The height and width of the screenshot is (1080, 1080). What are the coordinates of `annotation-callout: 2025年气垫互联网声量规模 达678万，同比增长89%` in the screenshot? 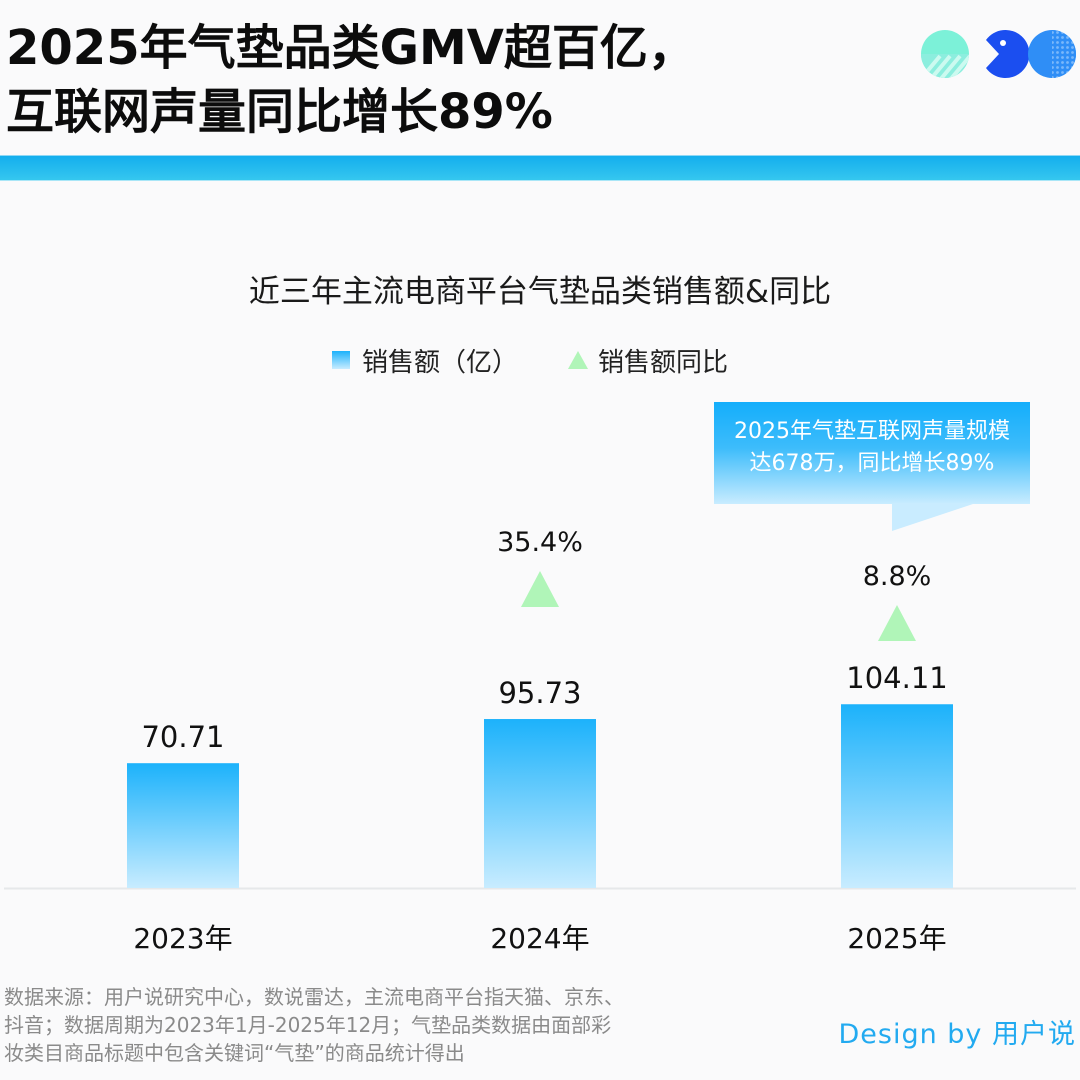 It's located at (872, 453).